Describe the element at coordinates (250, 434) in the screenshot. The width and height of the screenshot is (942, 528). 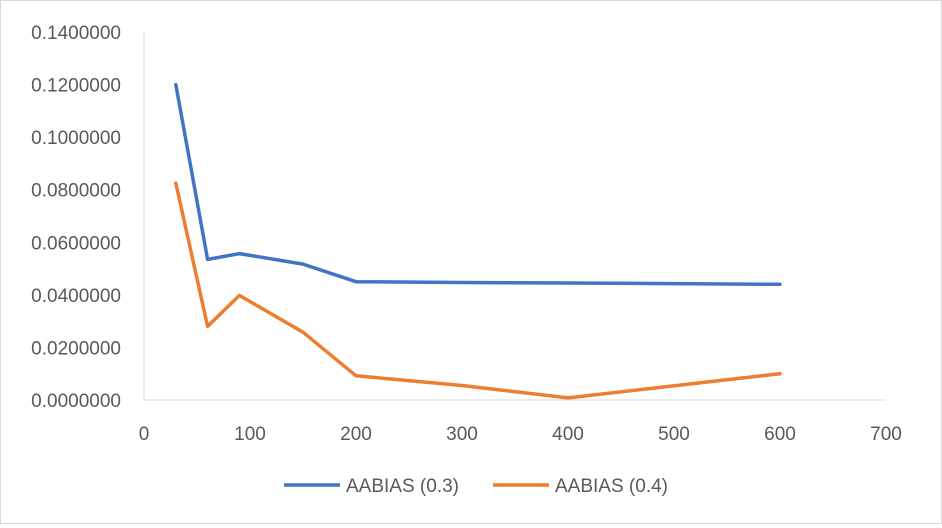
I see `x-tick-label: 100` at that location.